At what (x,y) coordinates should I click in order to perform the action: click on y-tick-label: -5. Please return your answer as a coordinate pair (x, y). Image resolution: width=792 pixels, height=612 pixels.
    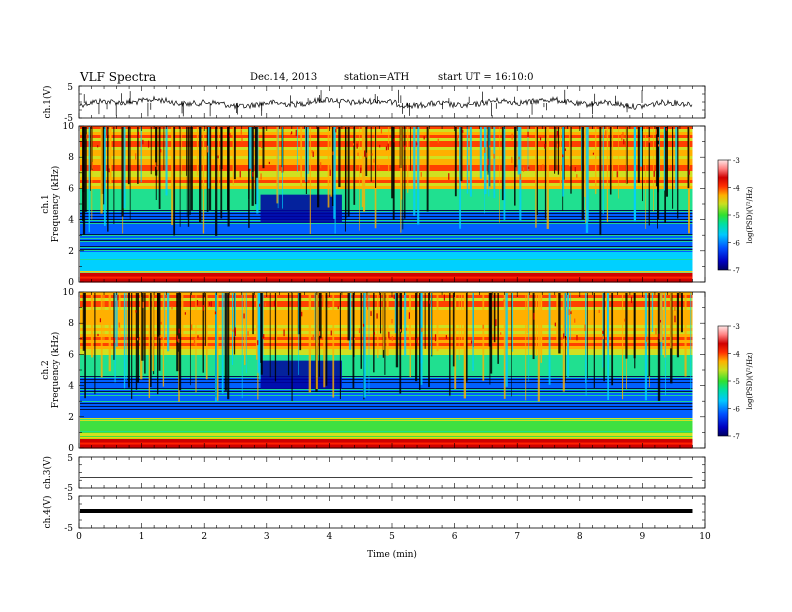
    Looking at the image, I should click on (68, 119).